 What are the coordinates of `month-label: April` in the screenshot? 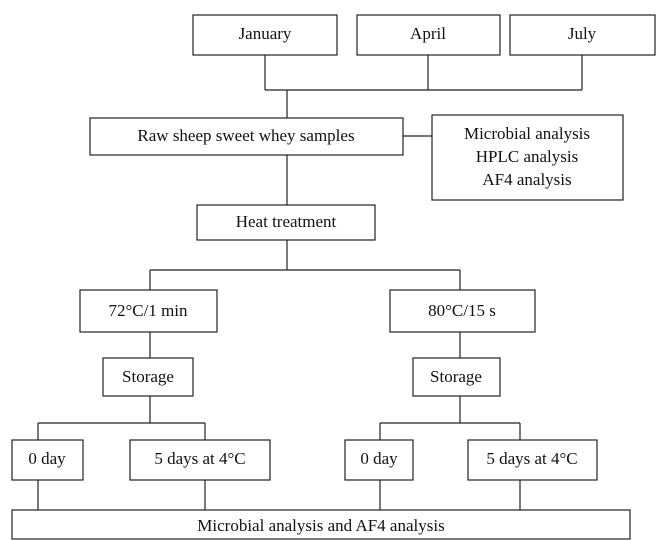 It's located at (428, 33).